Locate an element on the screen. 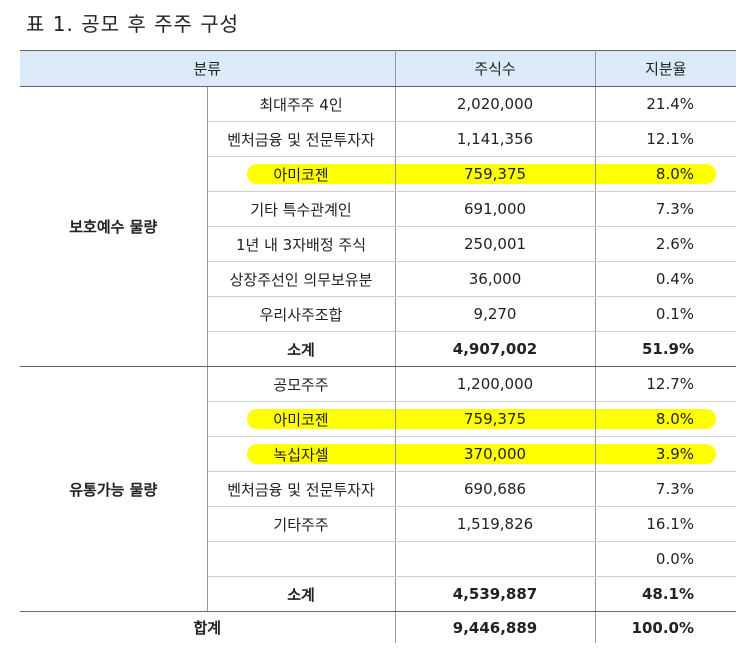 This screenshot has width=736, height=670. row-name: 녹십자셀 is located at coordinates (301, 454).